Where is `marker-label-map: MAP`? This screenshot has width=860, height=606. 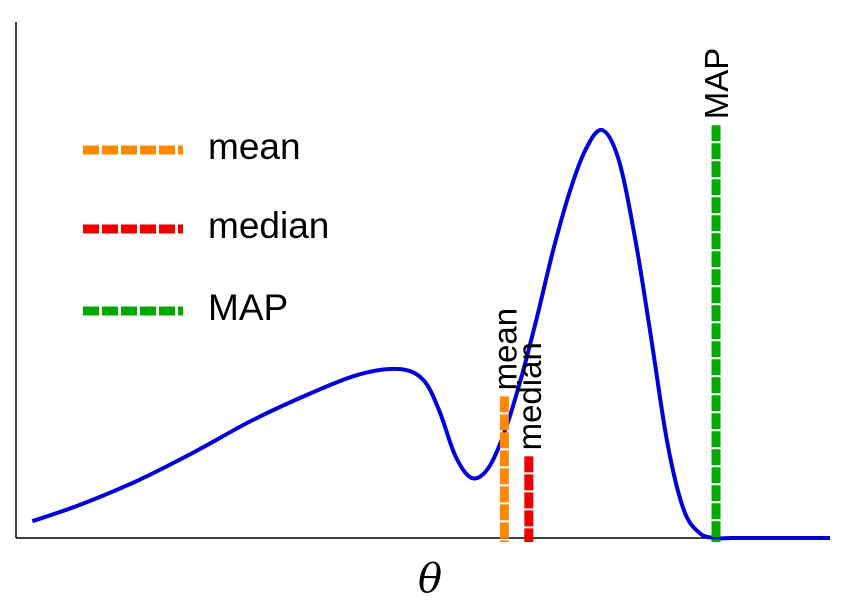 marker-label-map: MAP is located at coordinates (716, 84).